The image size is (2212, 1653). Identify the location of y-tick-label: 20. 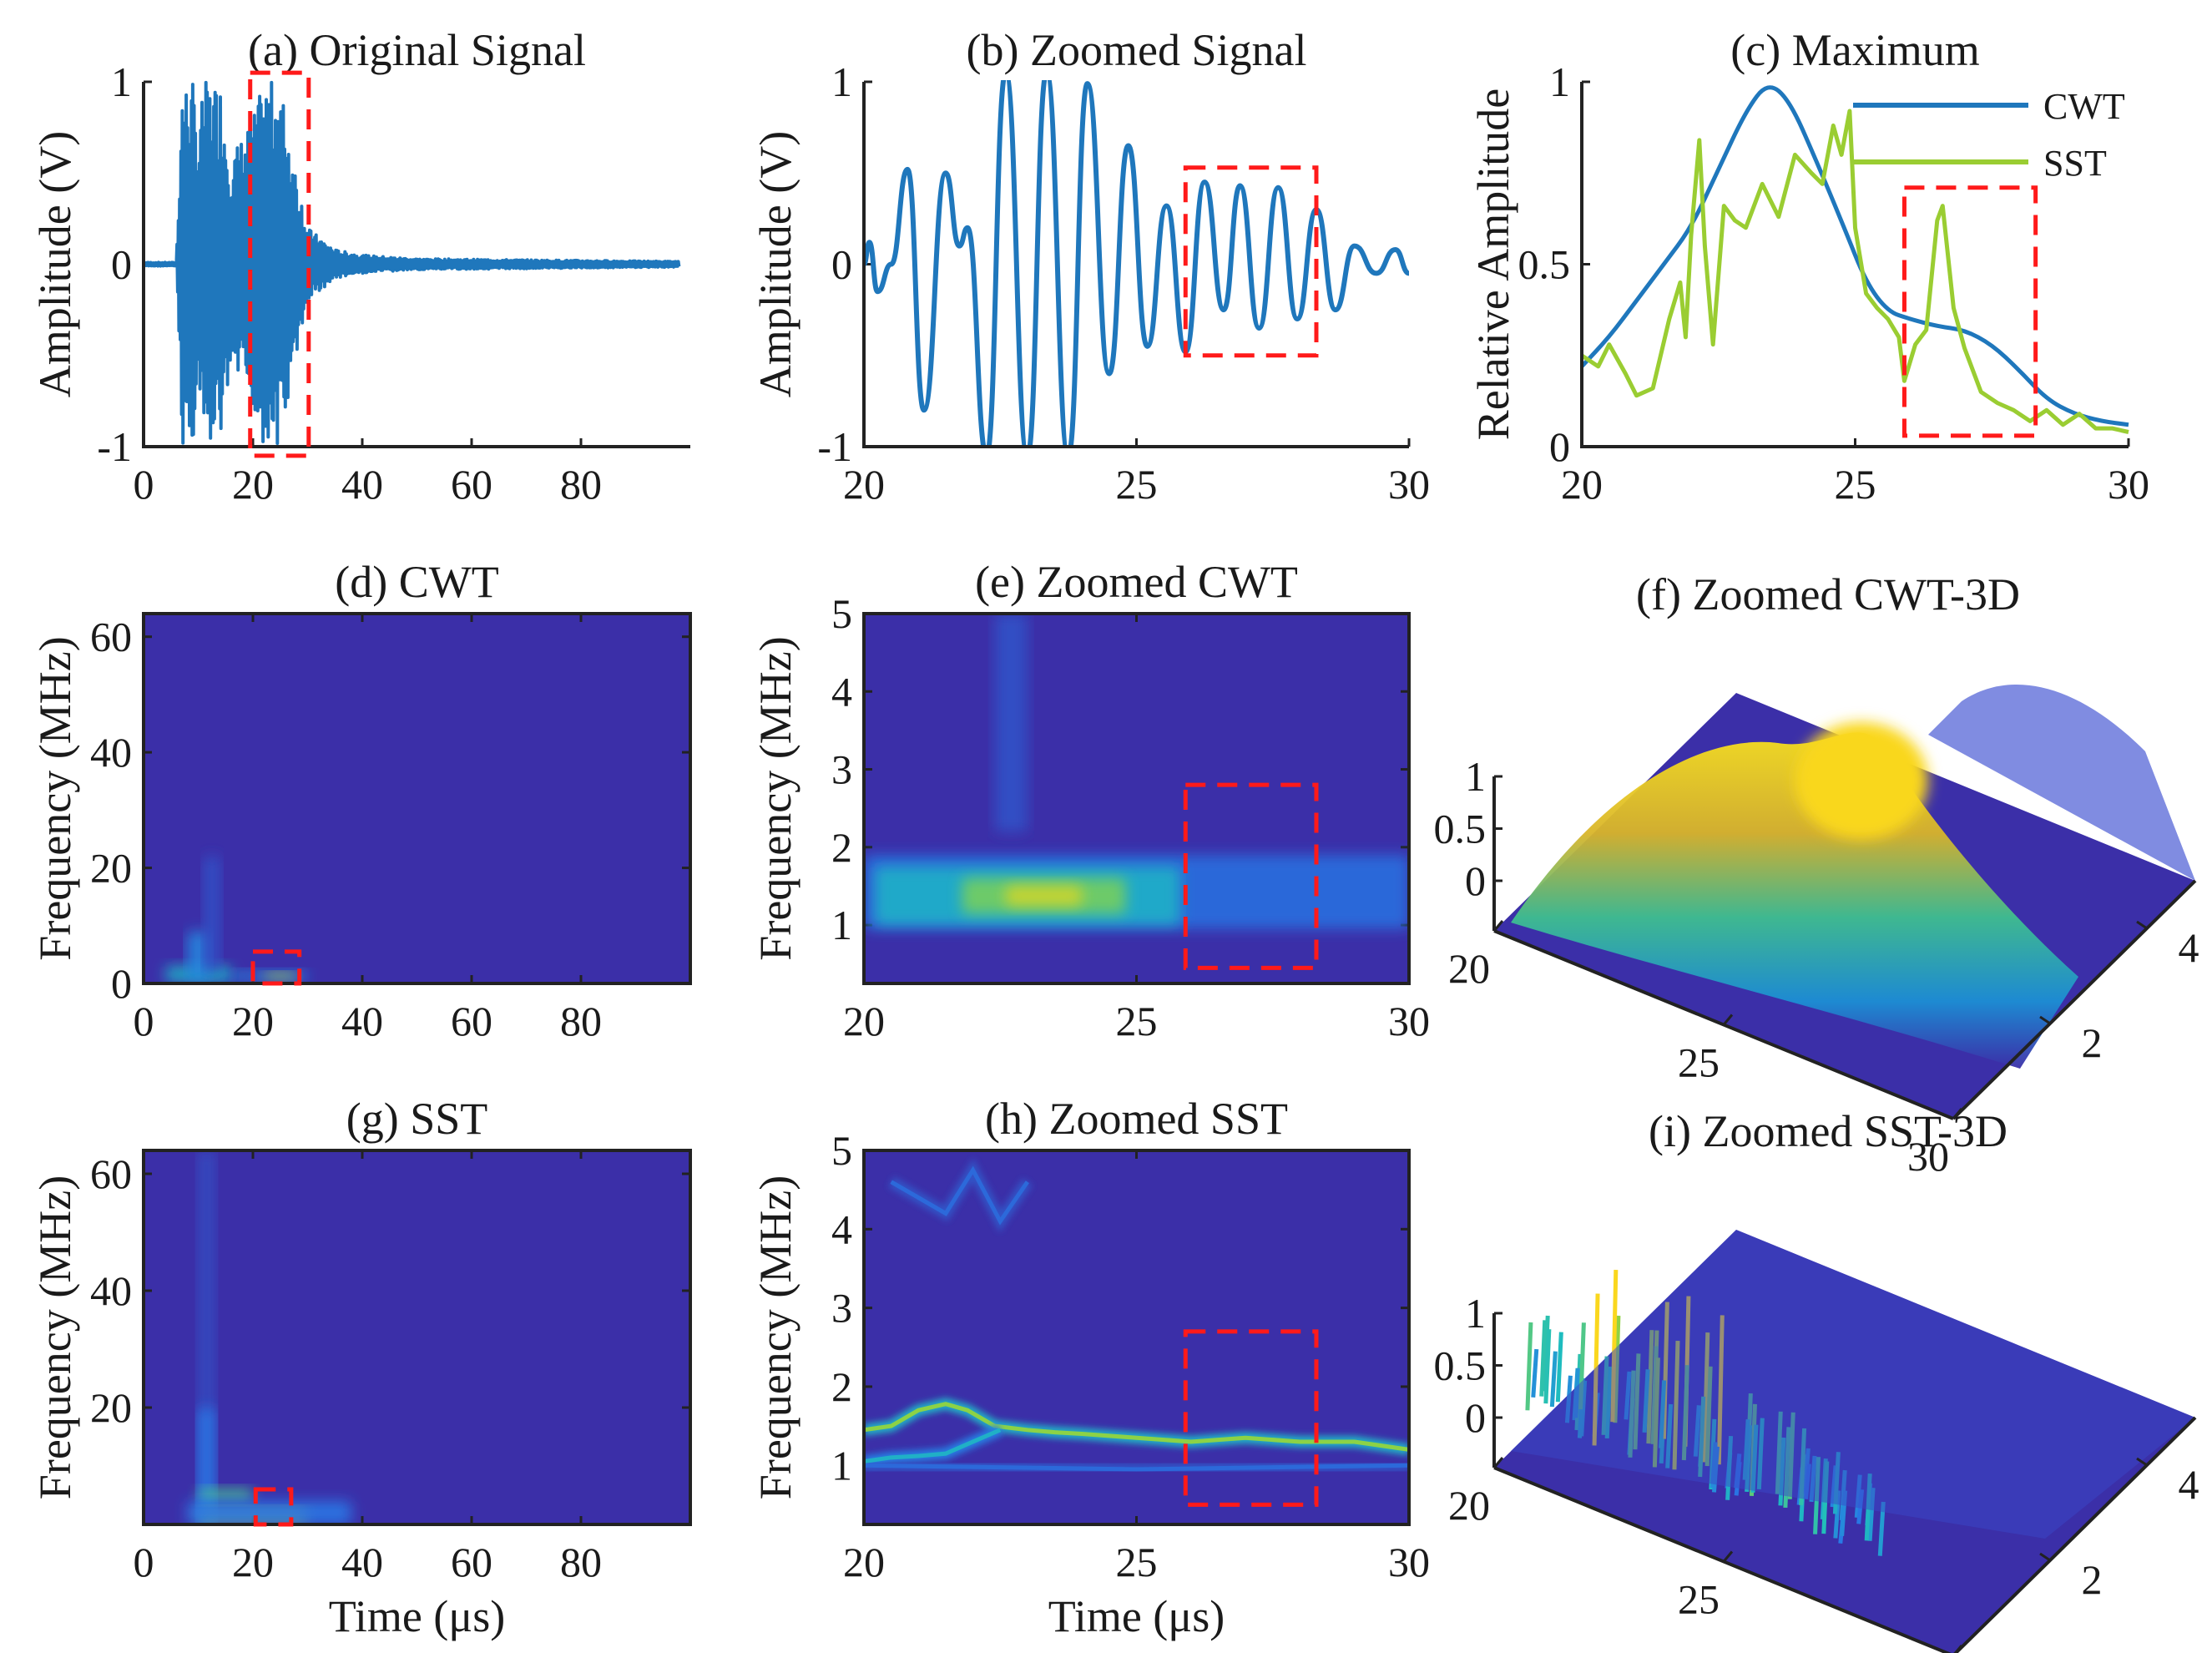
(111, 1407).